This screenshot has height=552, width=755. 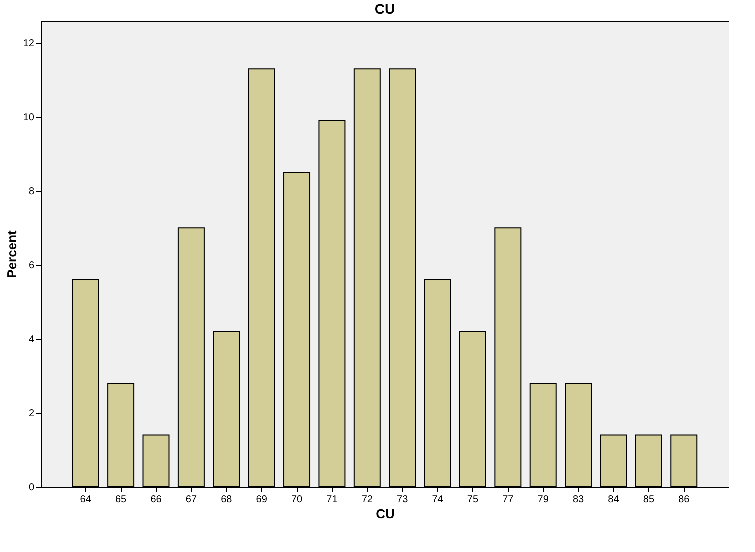 What do you see at coordinates (544, 500) in the screenshot?
I see `x-tick-label: 79` at bounding box center [544, 500].